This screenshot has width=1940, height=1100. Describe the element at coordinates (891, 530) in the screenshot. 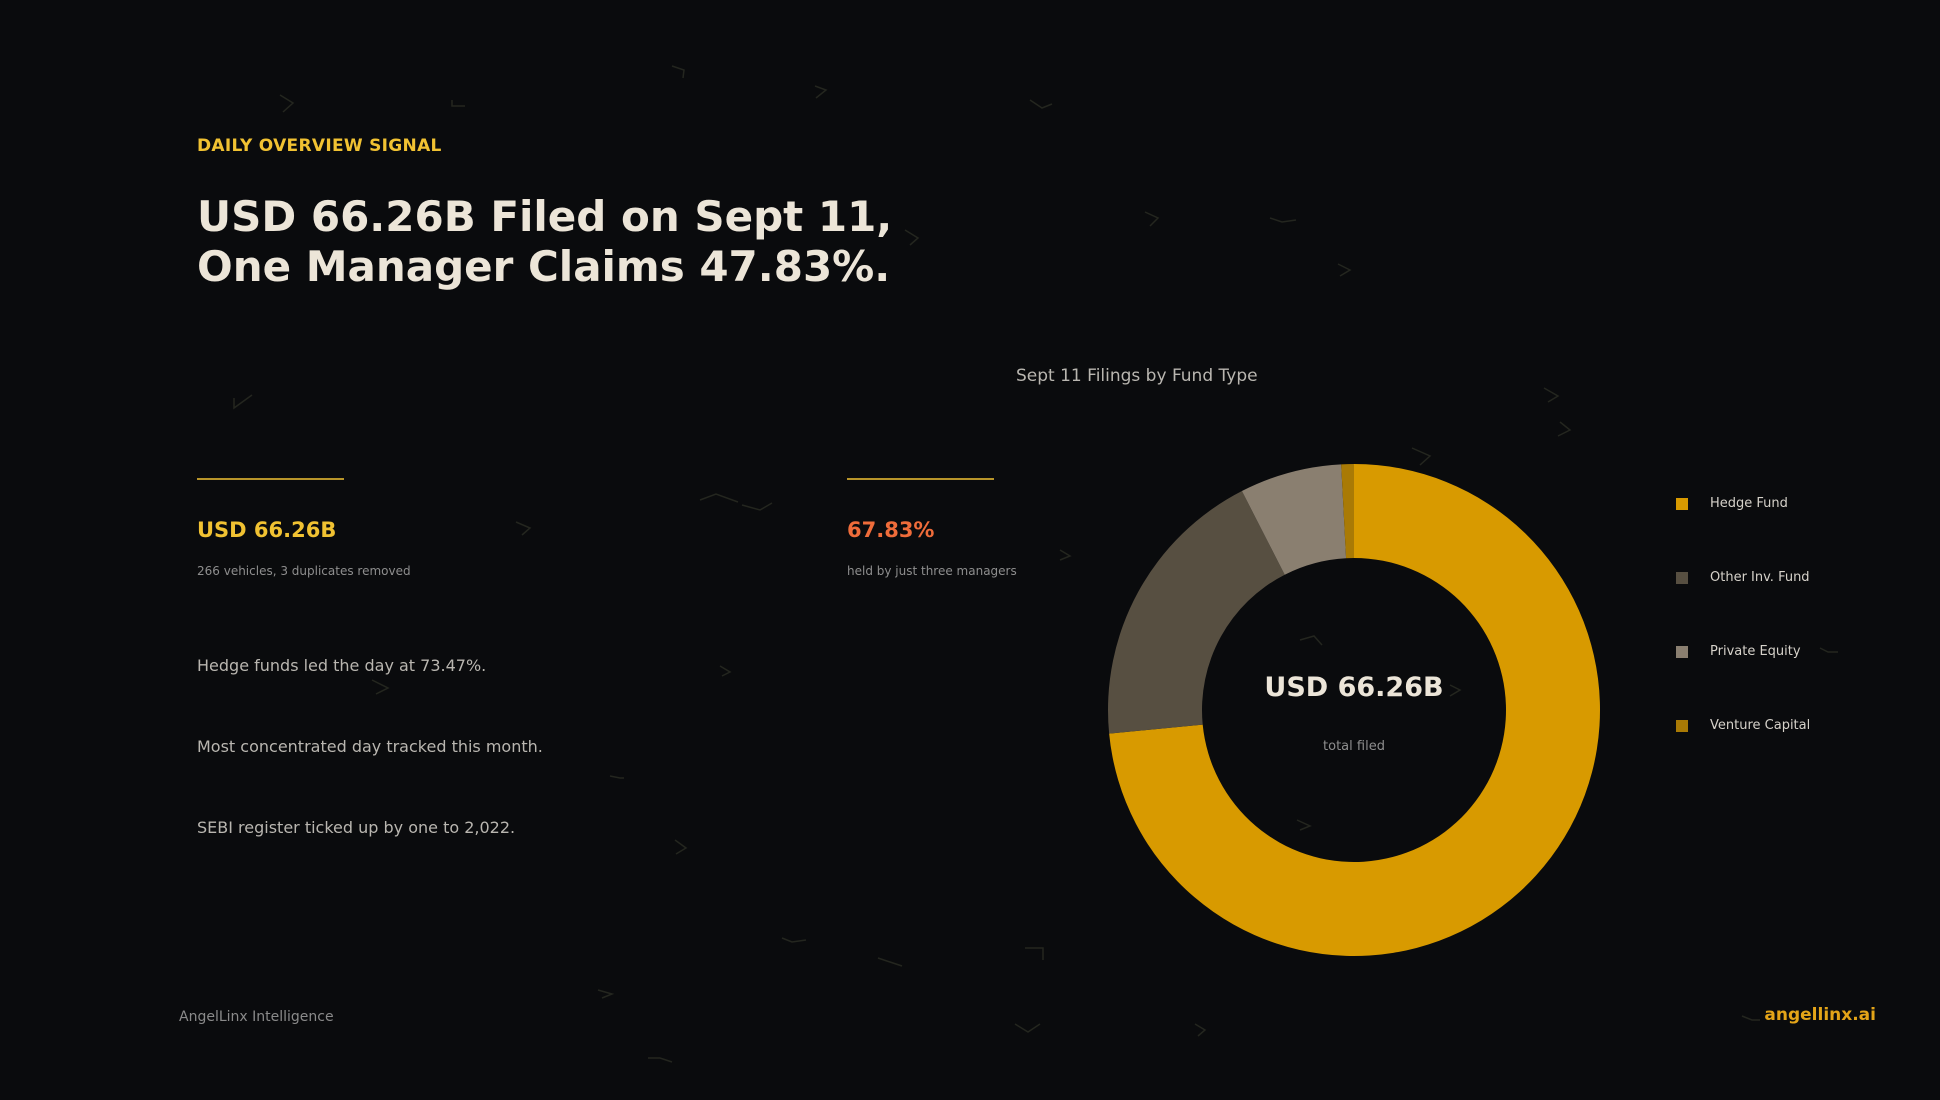

I see `stat-value-concentration: 67.83%` at that location.